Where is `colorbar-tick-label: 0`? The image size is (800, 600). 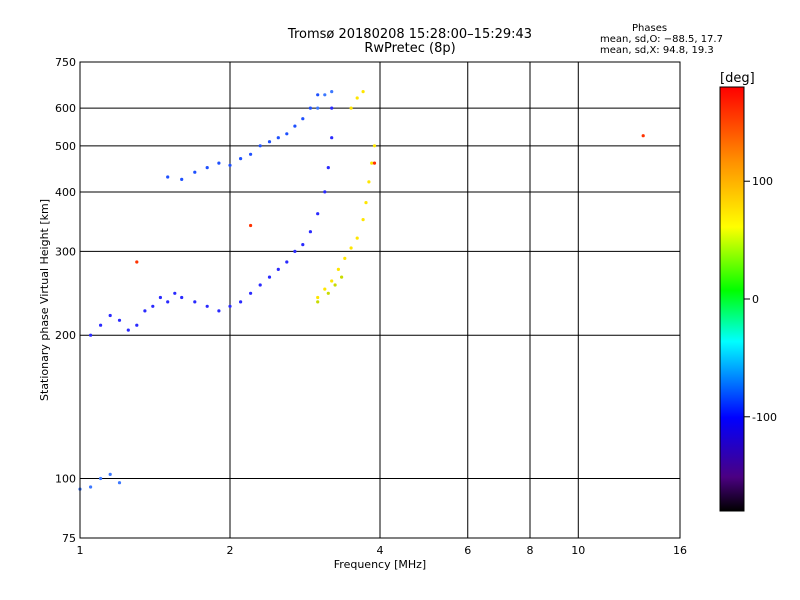
colorbar-tick-label: 0 is located at coordinates (755, 299).